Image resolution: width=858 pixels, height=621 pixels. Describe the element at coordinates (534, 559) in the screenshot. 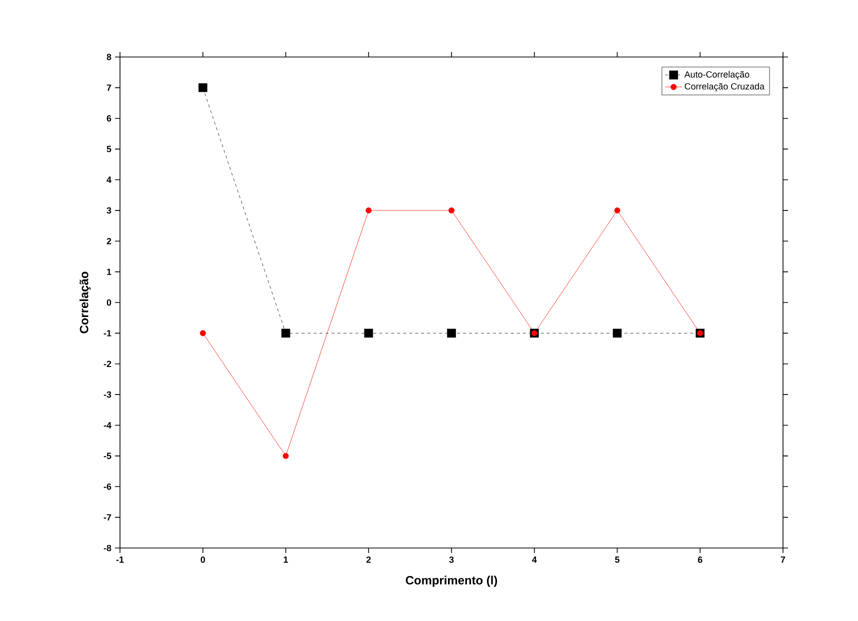

I see `x-tick-label: 4` at that location.